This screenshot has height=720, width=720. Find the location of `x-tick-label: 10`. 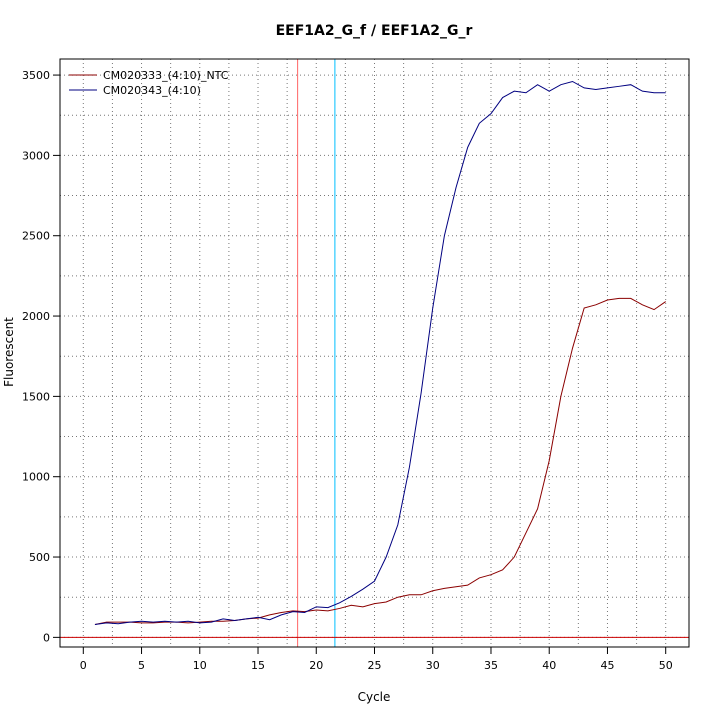

x-tick-label: 10 is located at coordinates (200, 665).